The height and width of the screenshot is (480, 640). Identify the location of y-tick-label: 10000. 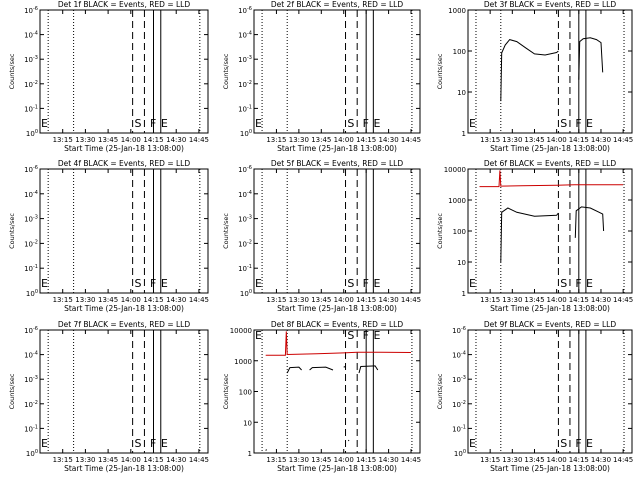
(241, 331).